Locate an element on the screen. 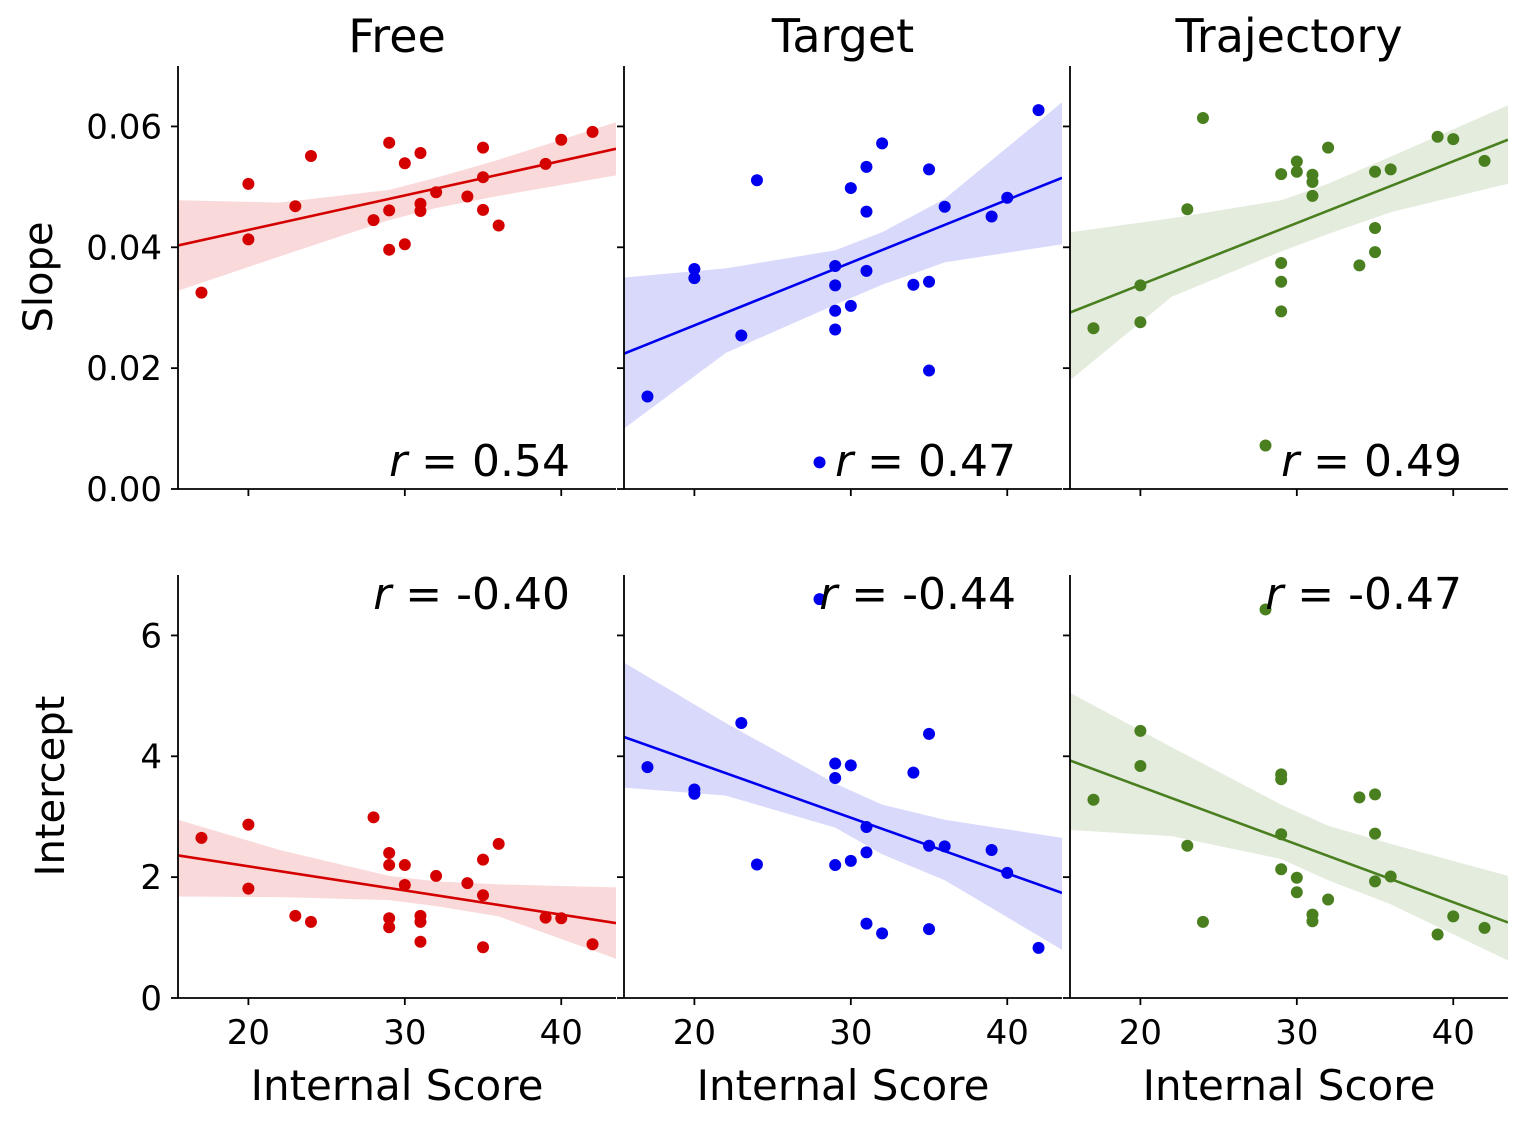 Image resolution: width=1529 pixels, height=1127 pixels. correlation-annotation: r = 0.54 is located at coordinates (479, 461).